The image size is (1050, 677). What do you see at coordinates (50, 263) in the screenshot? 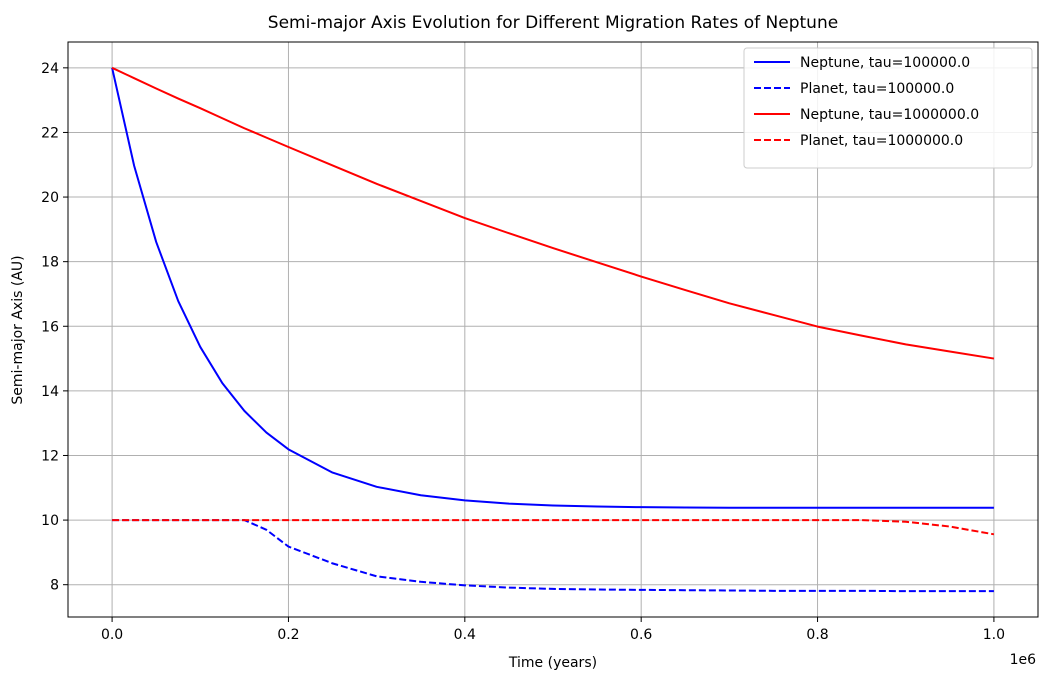
I see `y-tick-label: 18` at bounding box center [50, 263].